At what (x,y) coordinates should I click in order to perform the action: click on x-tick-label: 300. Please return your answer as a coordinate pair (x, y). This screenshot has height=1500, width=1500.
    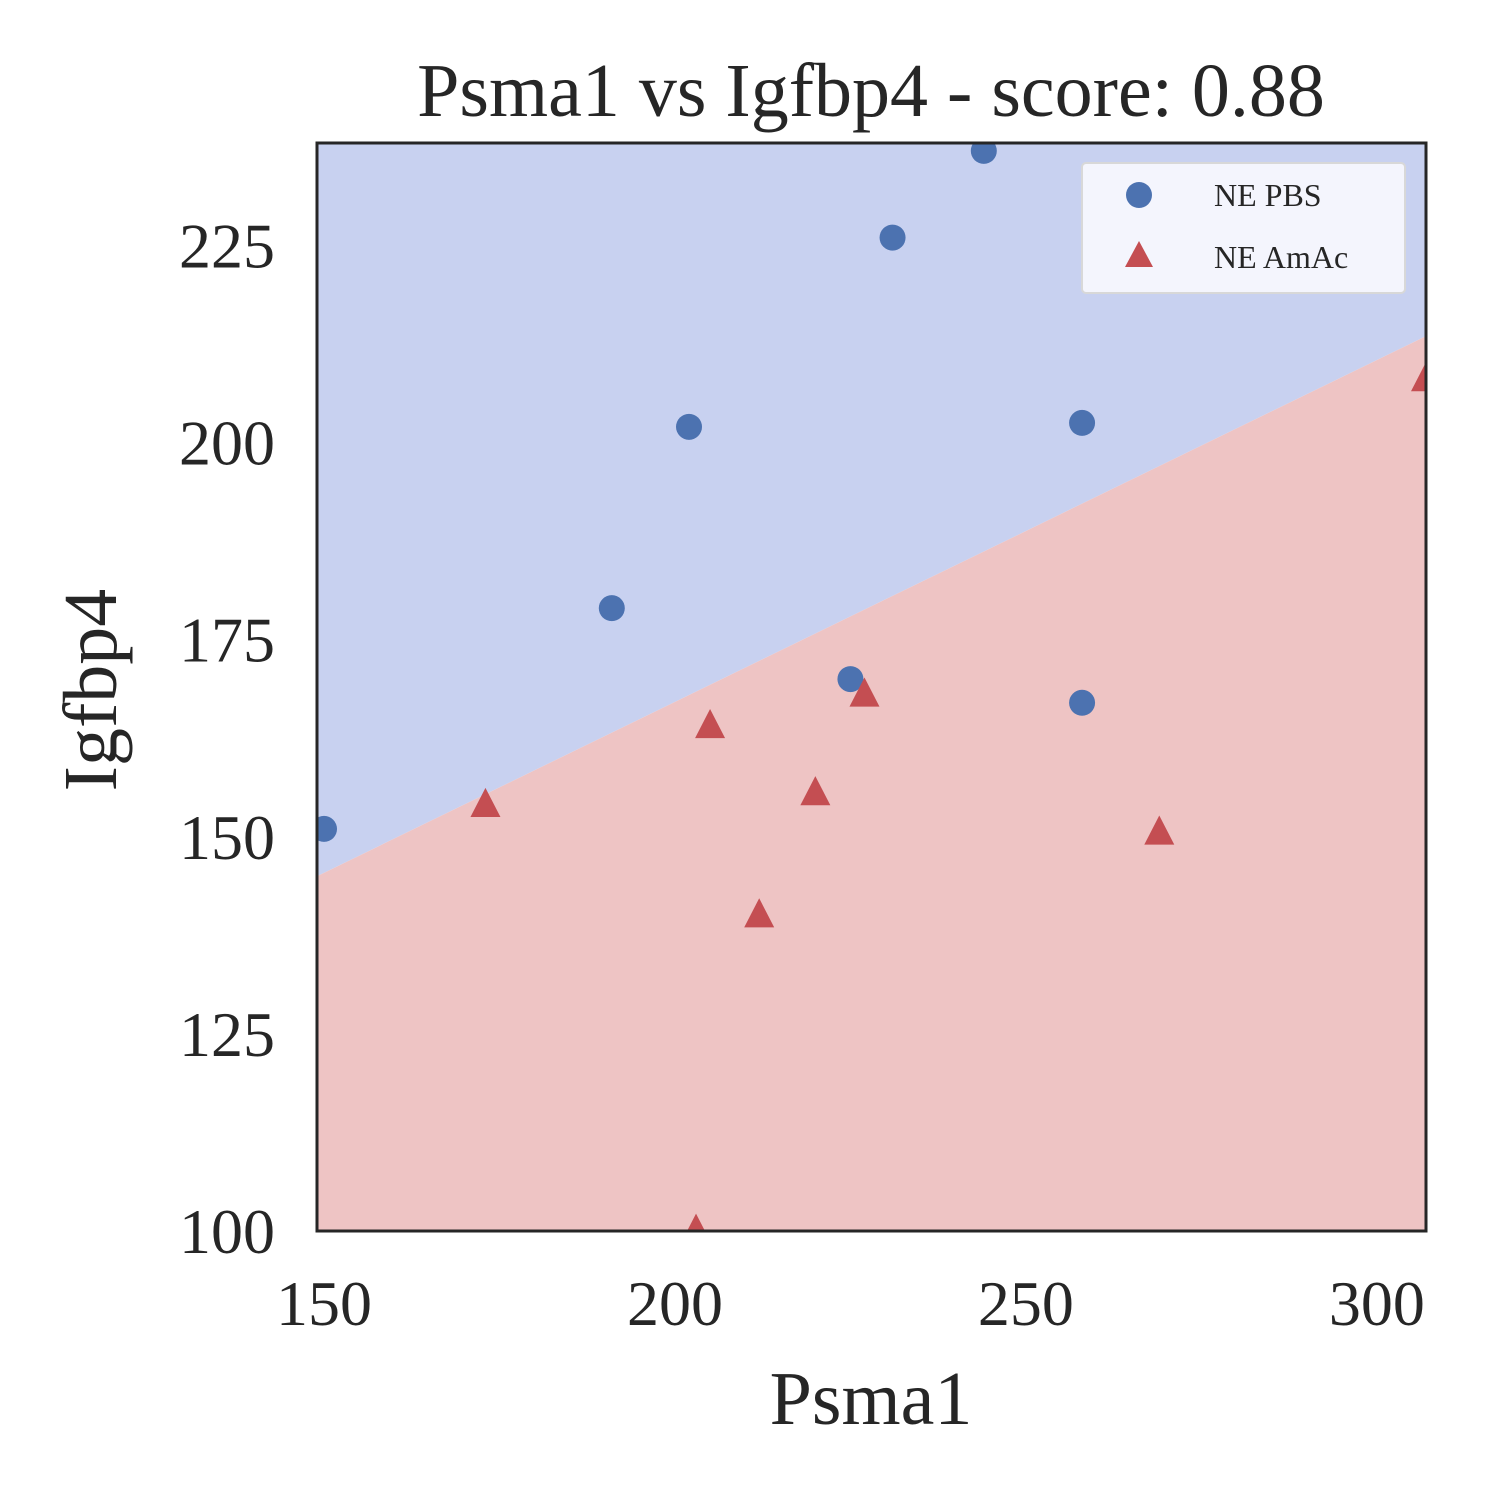
    Looking at the image, I should click on (1377, 1303).